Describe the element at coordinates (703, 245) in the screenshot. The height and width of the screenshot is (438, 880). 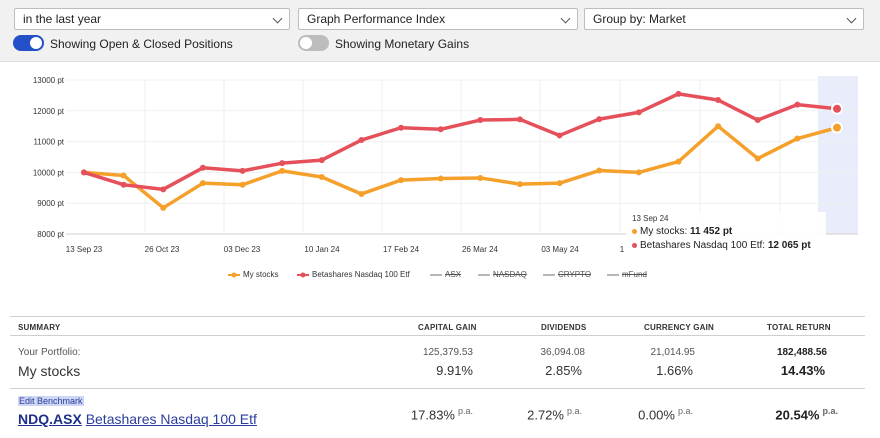
I see `tooltip-label: Betashares Nasdaq 100 Etf:` at that location.